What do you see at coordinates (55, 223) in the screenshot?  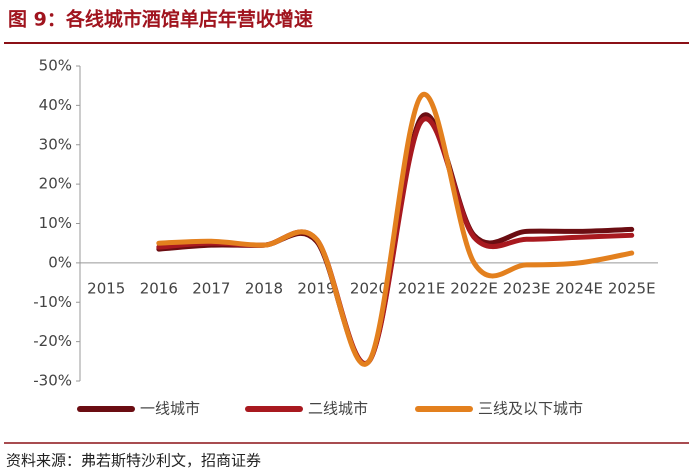 I see `y-tick-label: 10%` at bounding box center [55, 223].